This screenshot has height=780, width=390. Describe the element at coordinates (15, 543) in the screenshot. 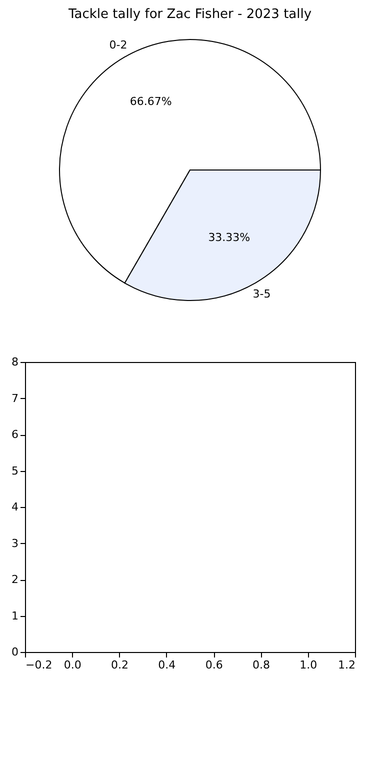

I see `y-tick-label: 3` at that location.